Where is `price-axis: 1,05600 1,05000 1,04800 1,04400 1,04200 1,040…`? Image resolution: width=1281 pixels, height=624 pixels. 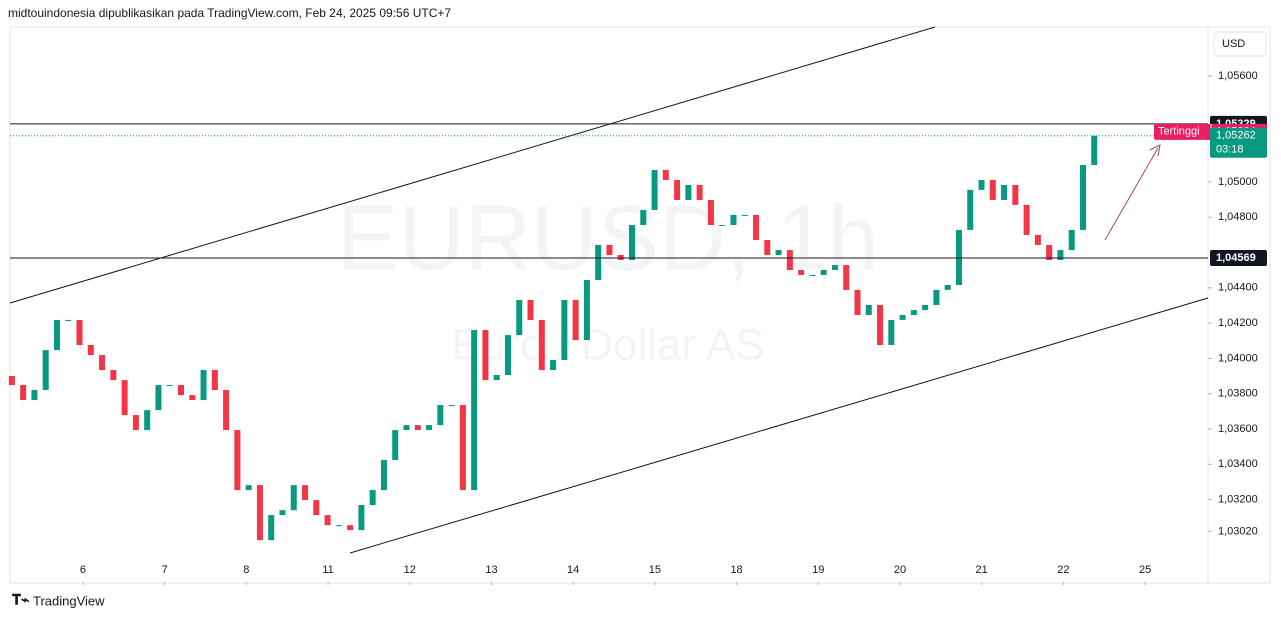
price-axis: 1,05600 1,05000 1,04800 1,04400 1,04200 1,040… is located at coordinates (1210, 303).